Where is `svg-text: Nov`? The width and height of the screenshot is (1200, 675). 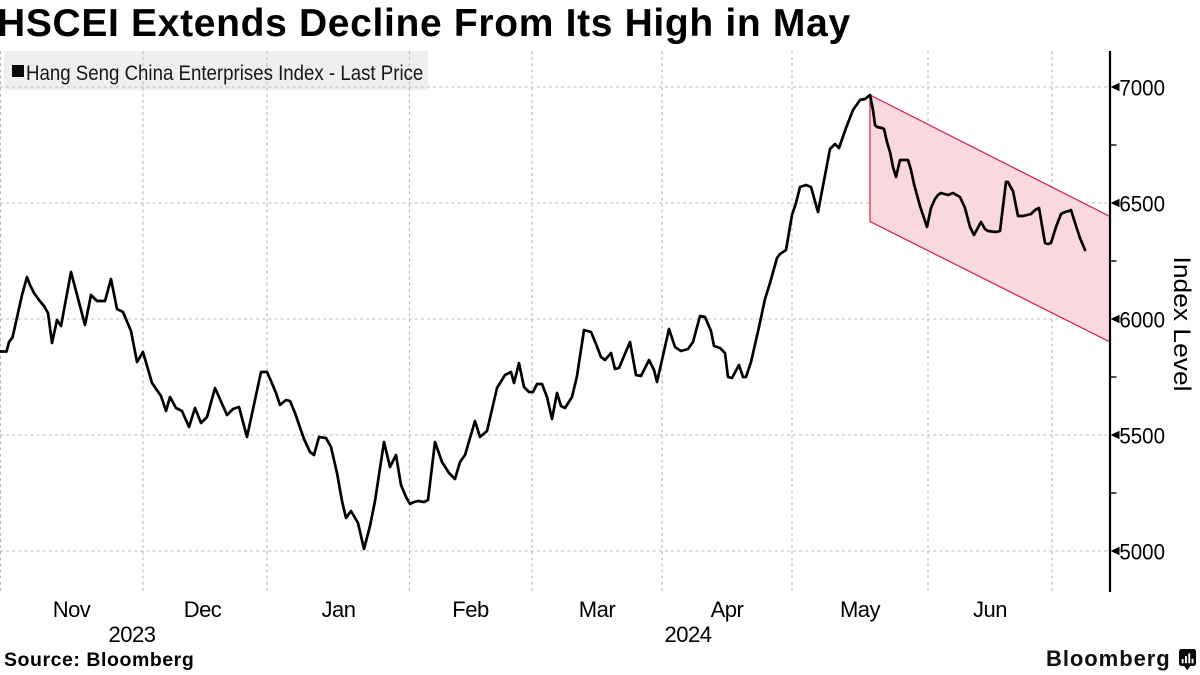
svg-text: Nov is located at coordinates (72, 609).